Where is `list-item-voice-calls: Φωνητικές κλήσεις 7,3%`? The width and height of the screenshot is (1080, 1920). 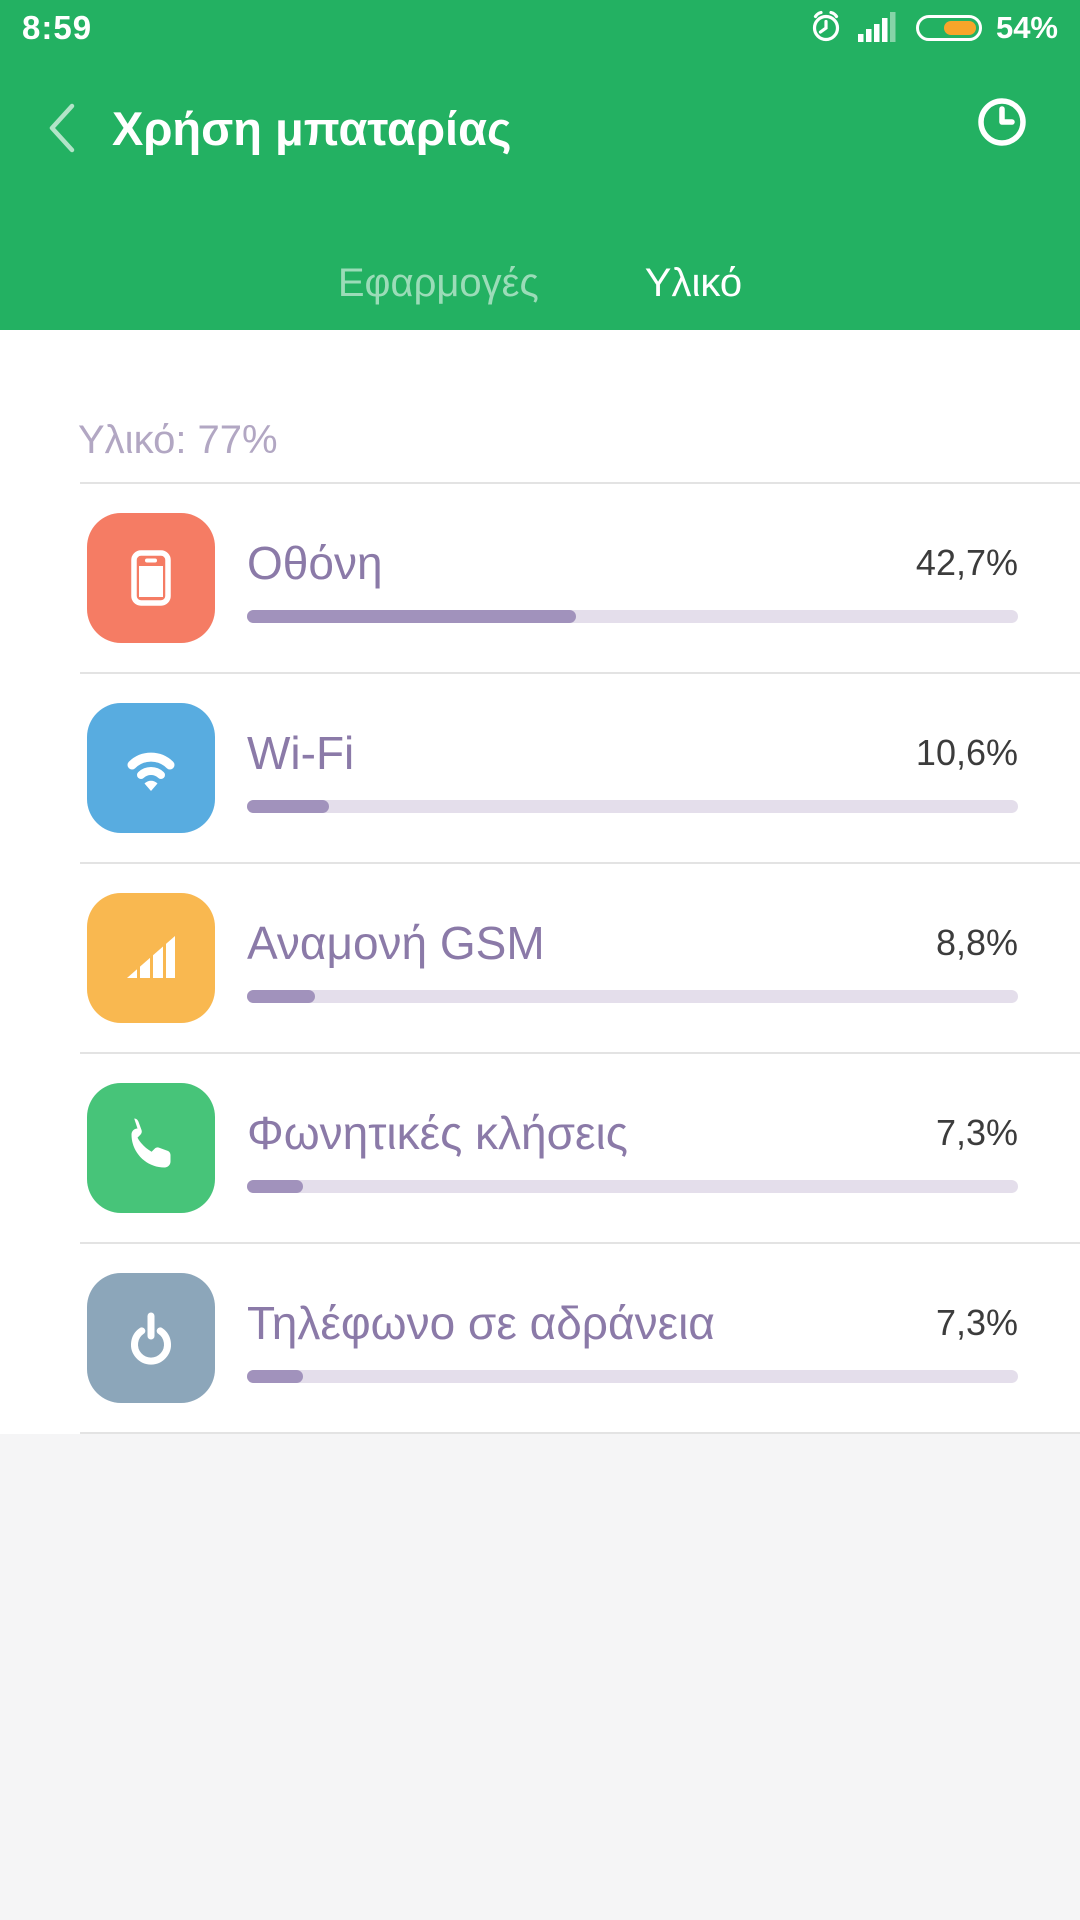 list-item-voice-calls: Φωνητικές κλήσεις 7,3% is located at coordinates (540, 1148).